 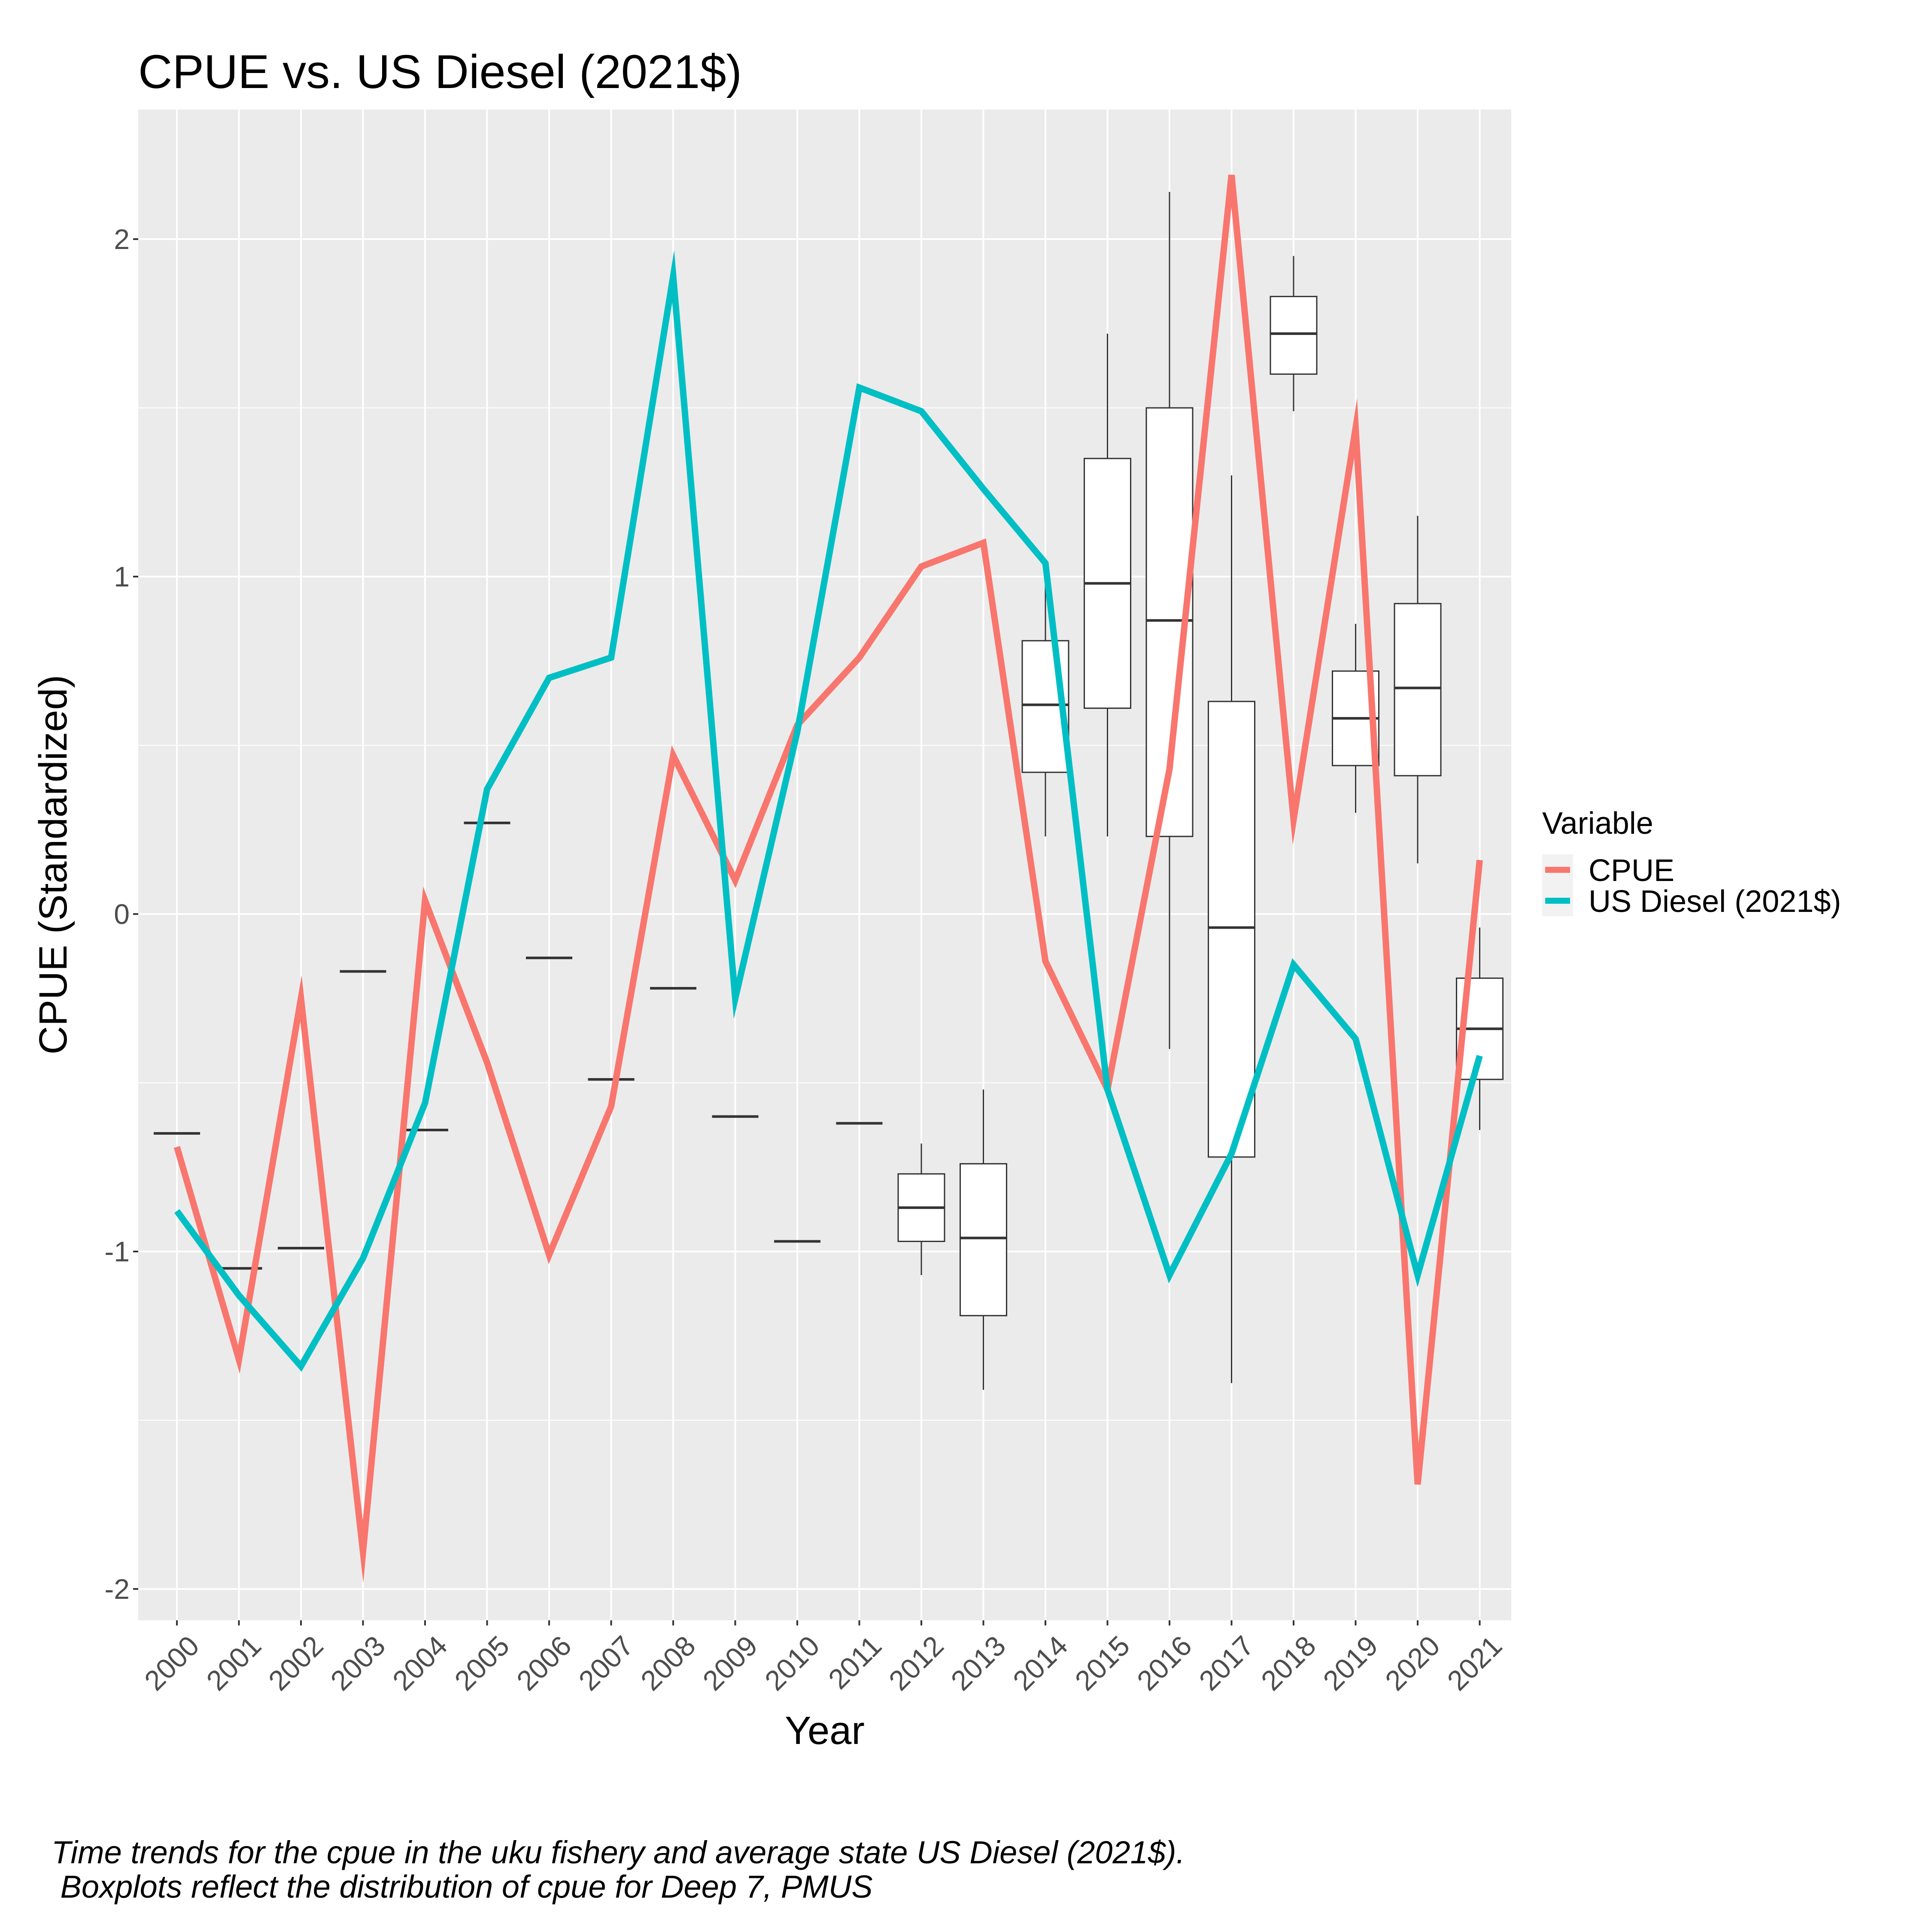 I want to click on x-tick-label: 2021, so click(x=1474, y=1664).